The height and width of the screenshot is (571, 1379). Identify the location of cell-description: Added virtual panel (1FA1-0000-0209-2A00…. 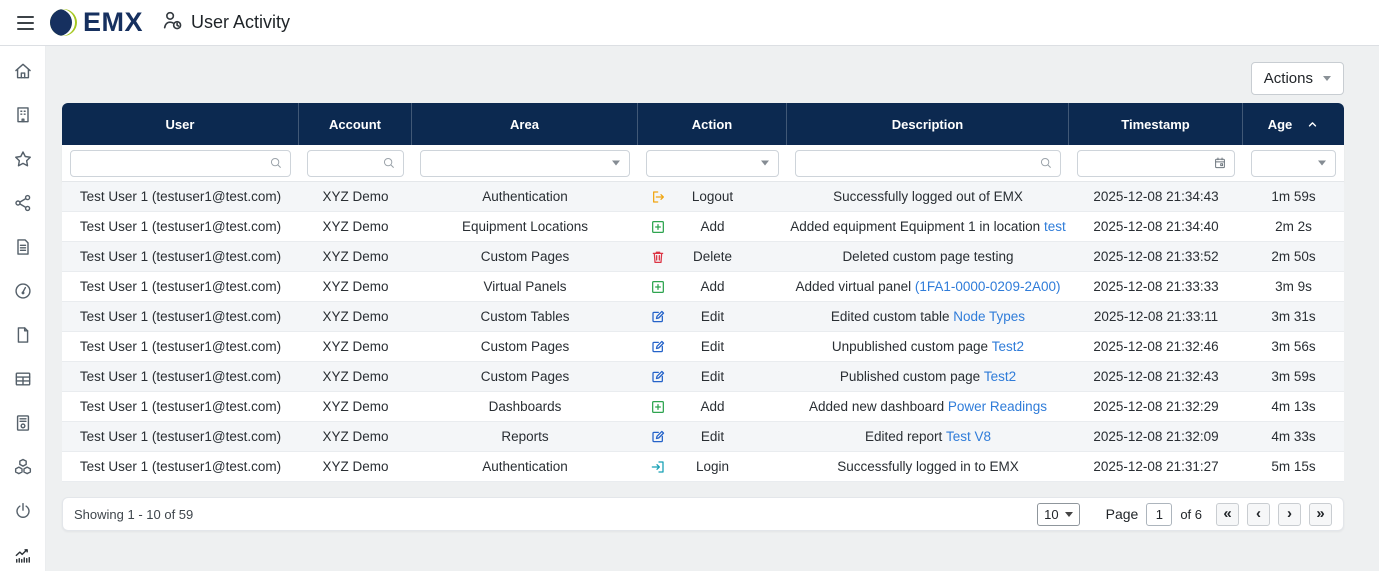
(928, 286).